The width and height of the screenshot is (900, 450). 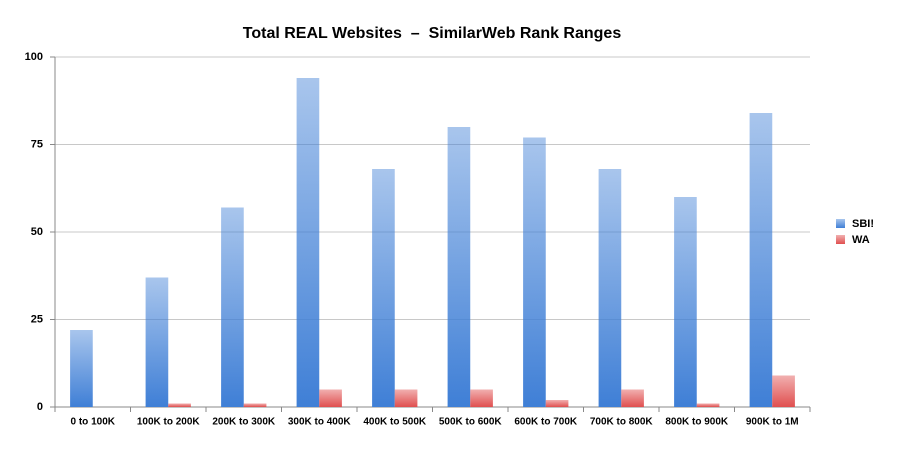 I want to click on x-tick-label: 100K to 200K, so click(x=169, y=422).